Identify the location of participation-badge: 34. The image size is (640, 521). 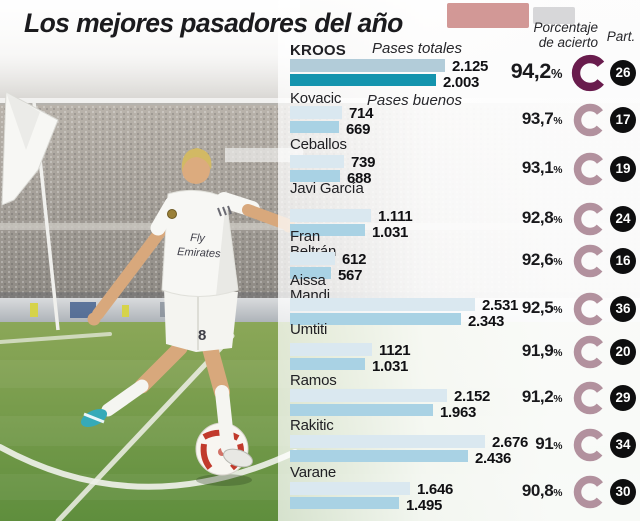
(623, 445).